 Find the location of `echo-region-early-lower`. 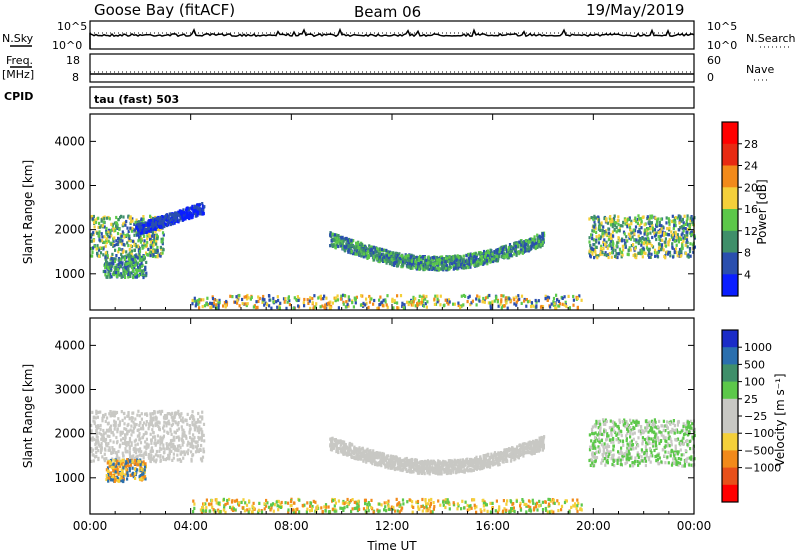

echo-region-early-lower is located at coordinates (126, 471).